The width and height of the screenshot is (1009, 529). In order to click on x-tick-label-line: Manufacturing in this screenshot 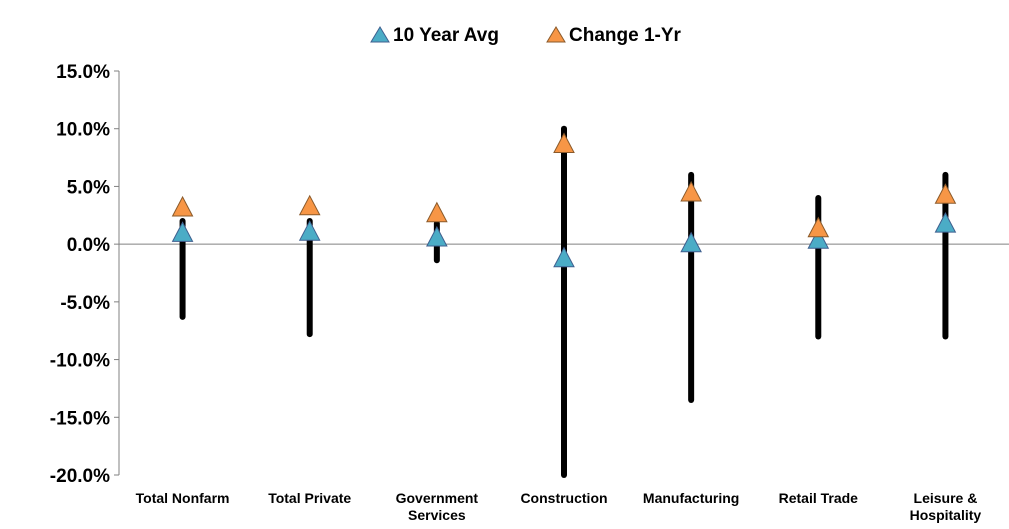, I will do `click(691, 498)`.